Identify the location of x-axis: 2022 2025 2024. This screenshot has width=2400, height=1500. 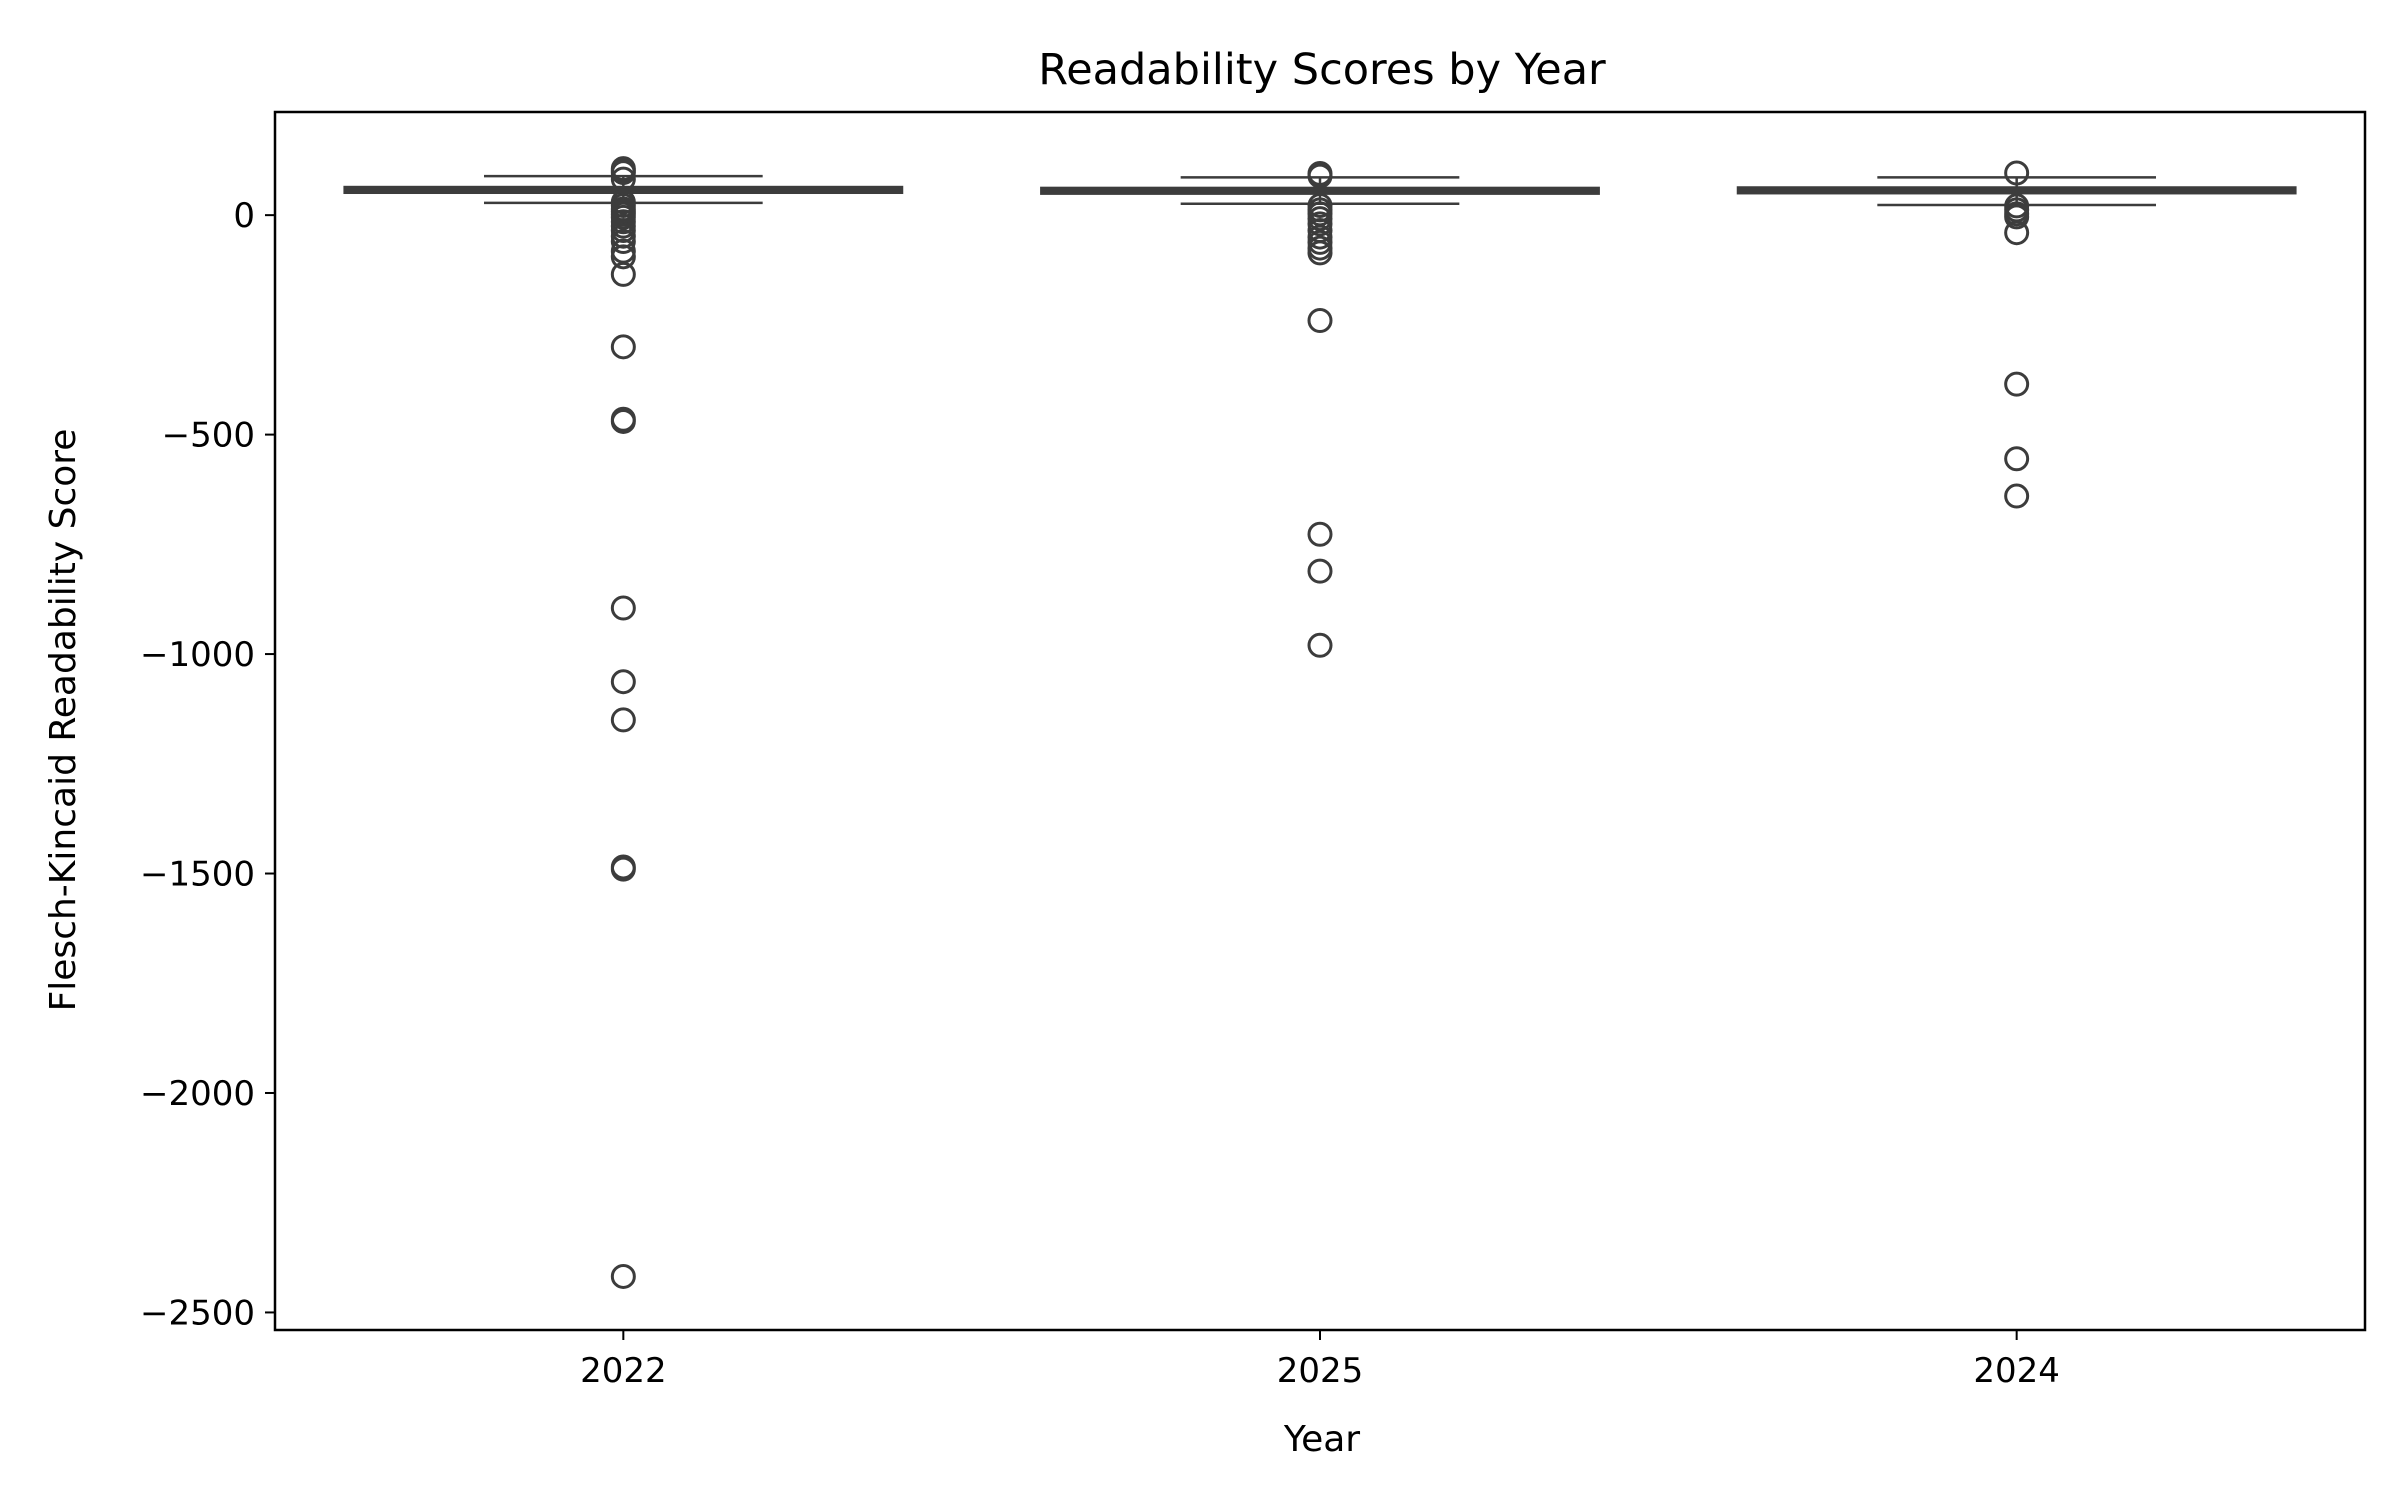
(1320, 1360).